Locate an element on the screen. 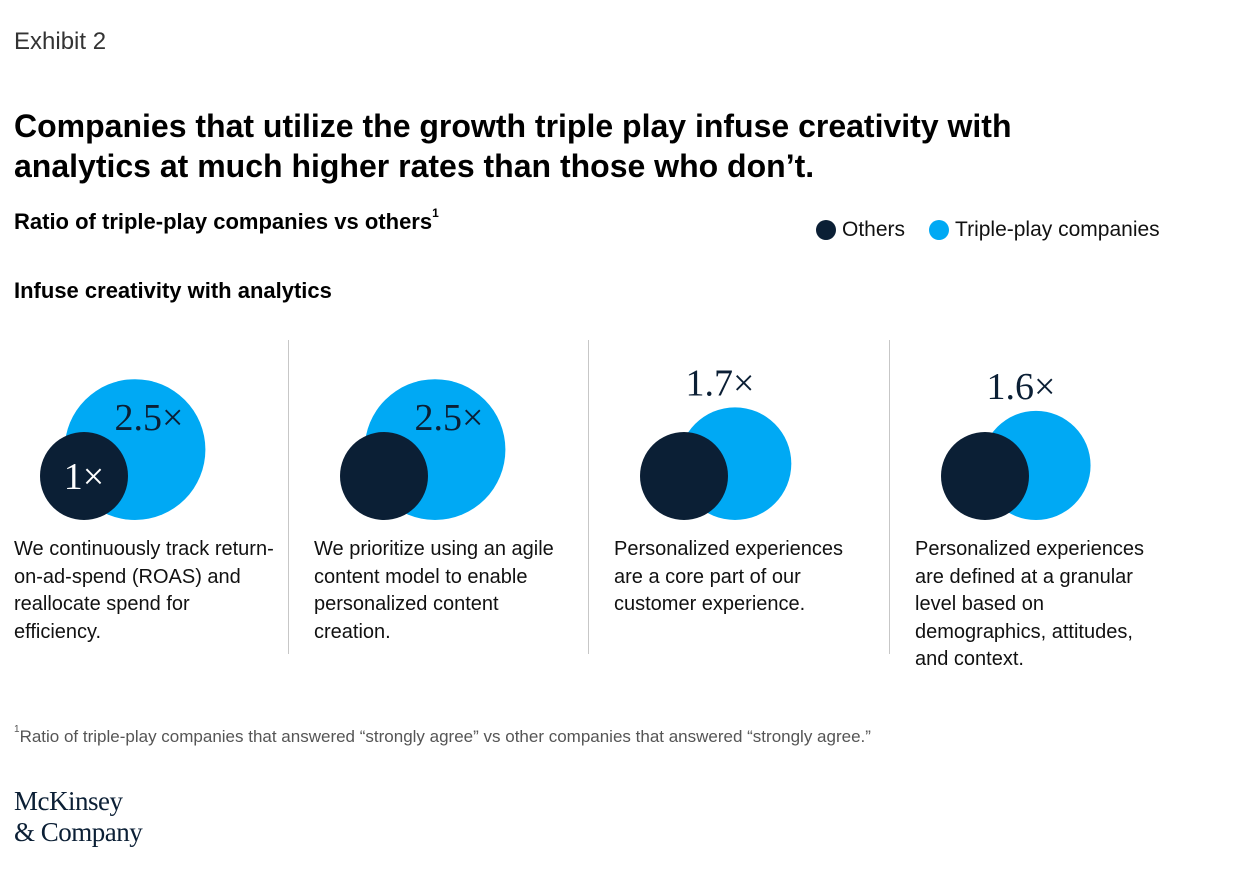  legend-item-triple-play: Triple-play companies is located at coordinates (1044, 230).